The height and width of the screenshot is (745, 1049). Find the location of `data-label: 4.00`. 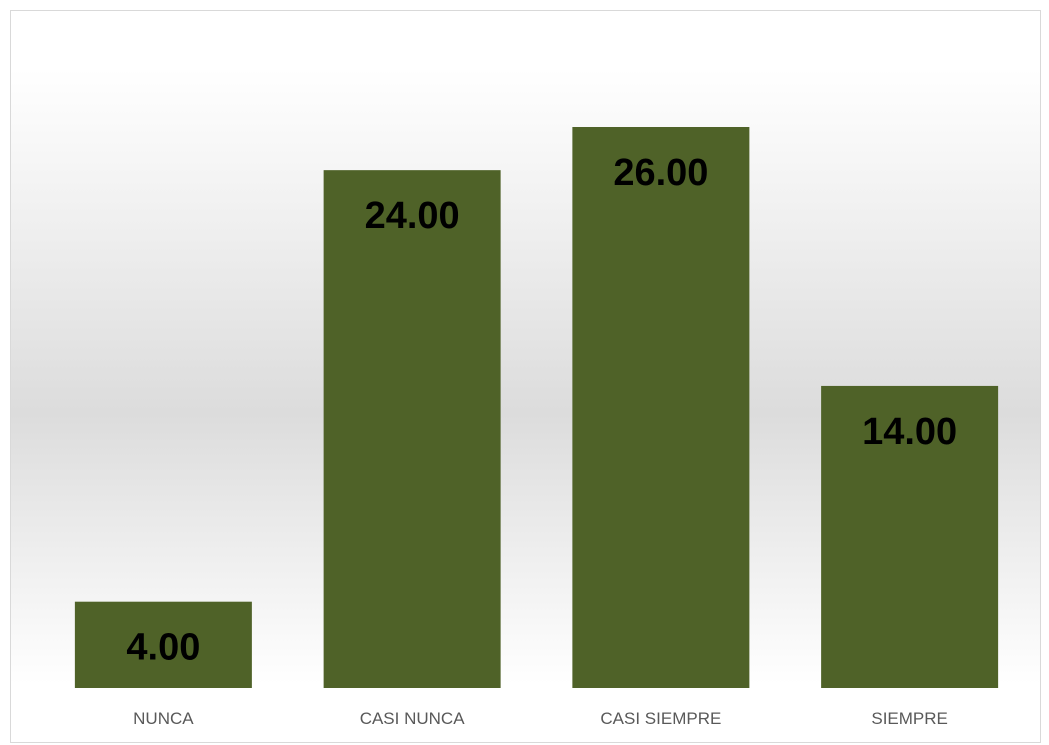

data-label: 4.00 is located at coordinates (163, 648).